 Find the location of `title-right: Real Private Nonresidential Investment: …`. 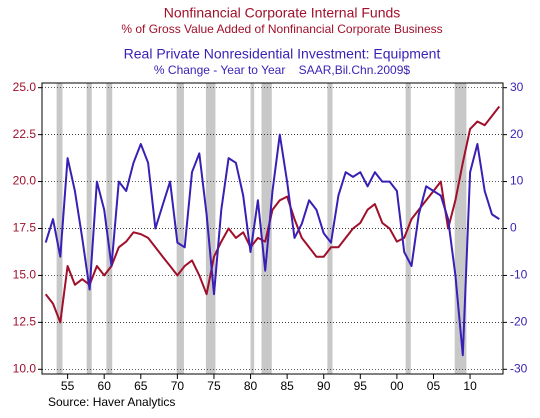

title-right: Real Private Nonresidential Investment: … is located at coordinates (282, 54).